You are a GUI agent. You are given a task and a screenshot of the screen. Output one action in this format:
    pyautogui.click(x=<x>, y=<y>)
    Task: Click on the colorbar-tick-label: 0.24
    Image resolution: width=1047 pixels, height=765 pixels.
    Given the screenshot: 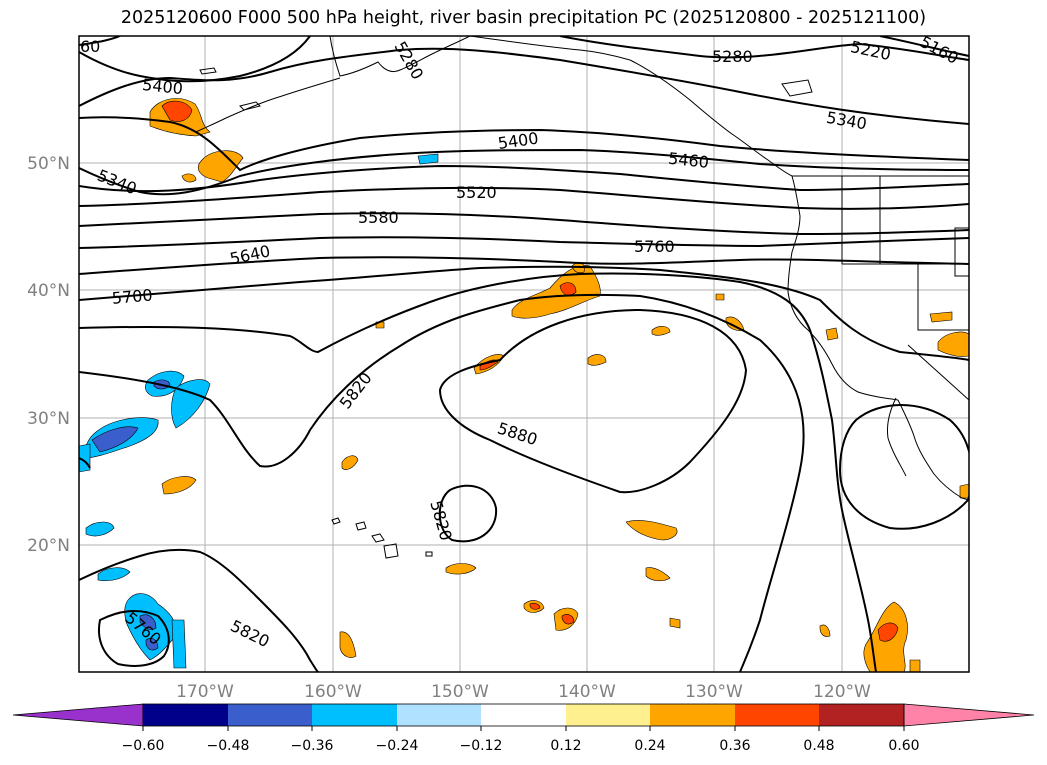 What is the action you would take?
    pyautogui.click(x=649, y=746)
    